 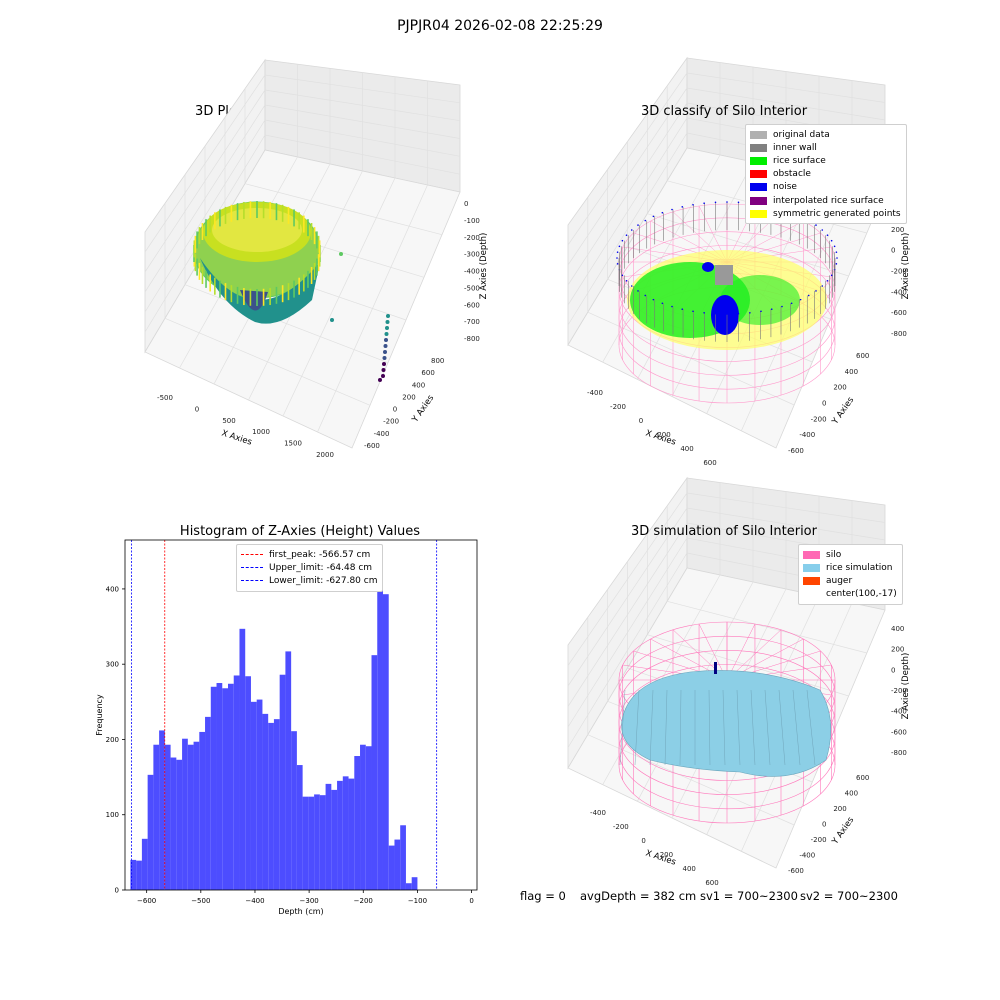 I want to click on avg-depth-text: avgDepth = 382 cm, so click(x=638, y=896).